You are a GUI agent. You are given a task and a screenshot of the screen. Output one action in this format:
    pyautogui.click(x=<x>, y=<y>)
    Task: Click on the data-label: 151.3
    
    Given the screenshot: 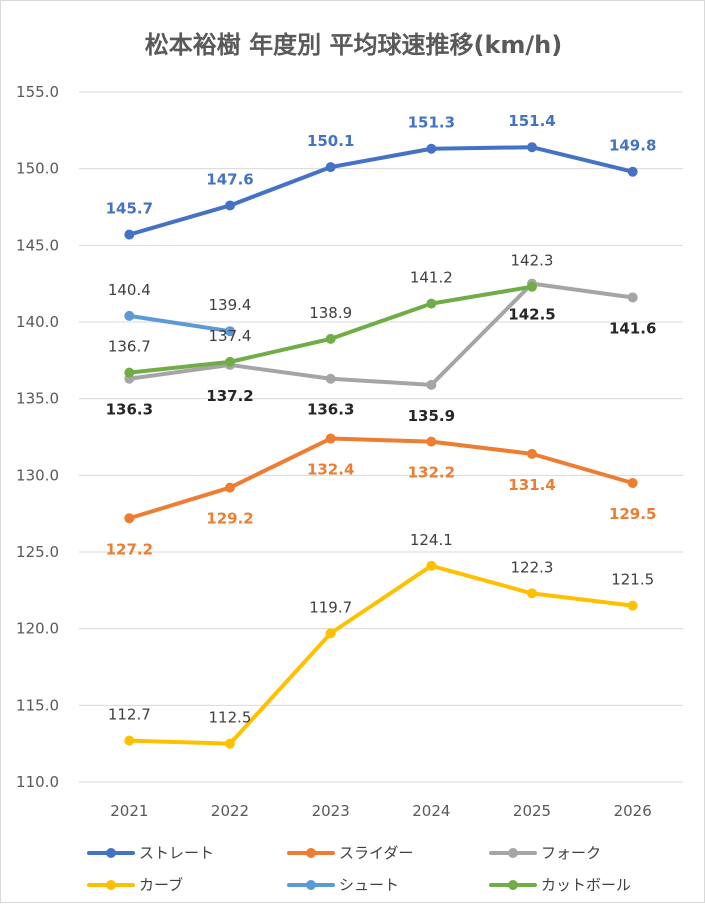 What is the action you would take?
    pyautogui.click(x=431, y=123)
    